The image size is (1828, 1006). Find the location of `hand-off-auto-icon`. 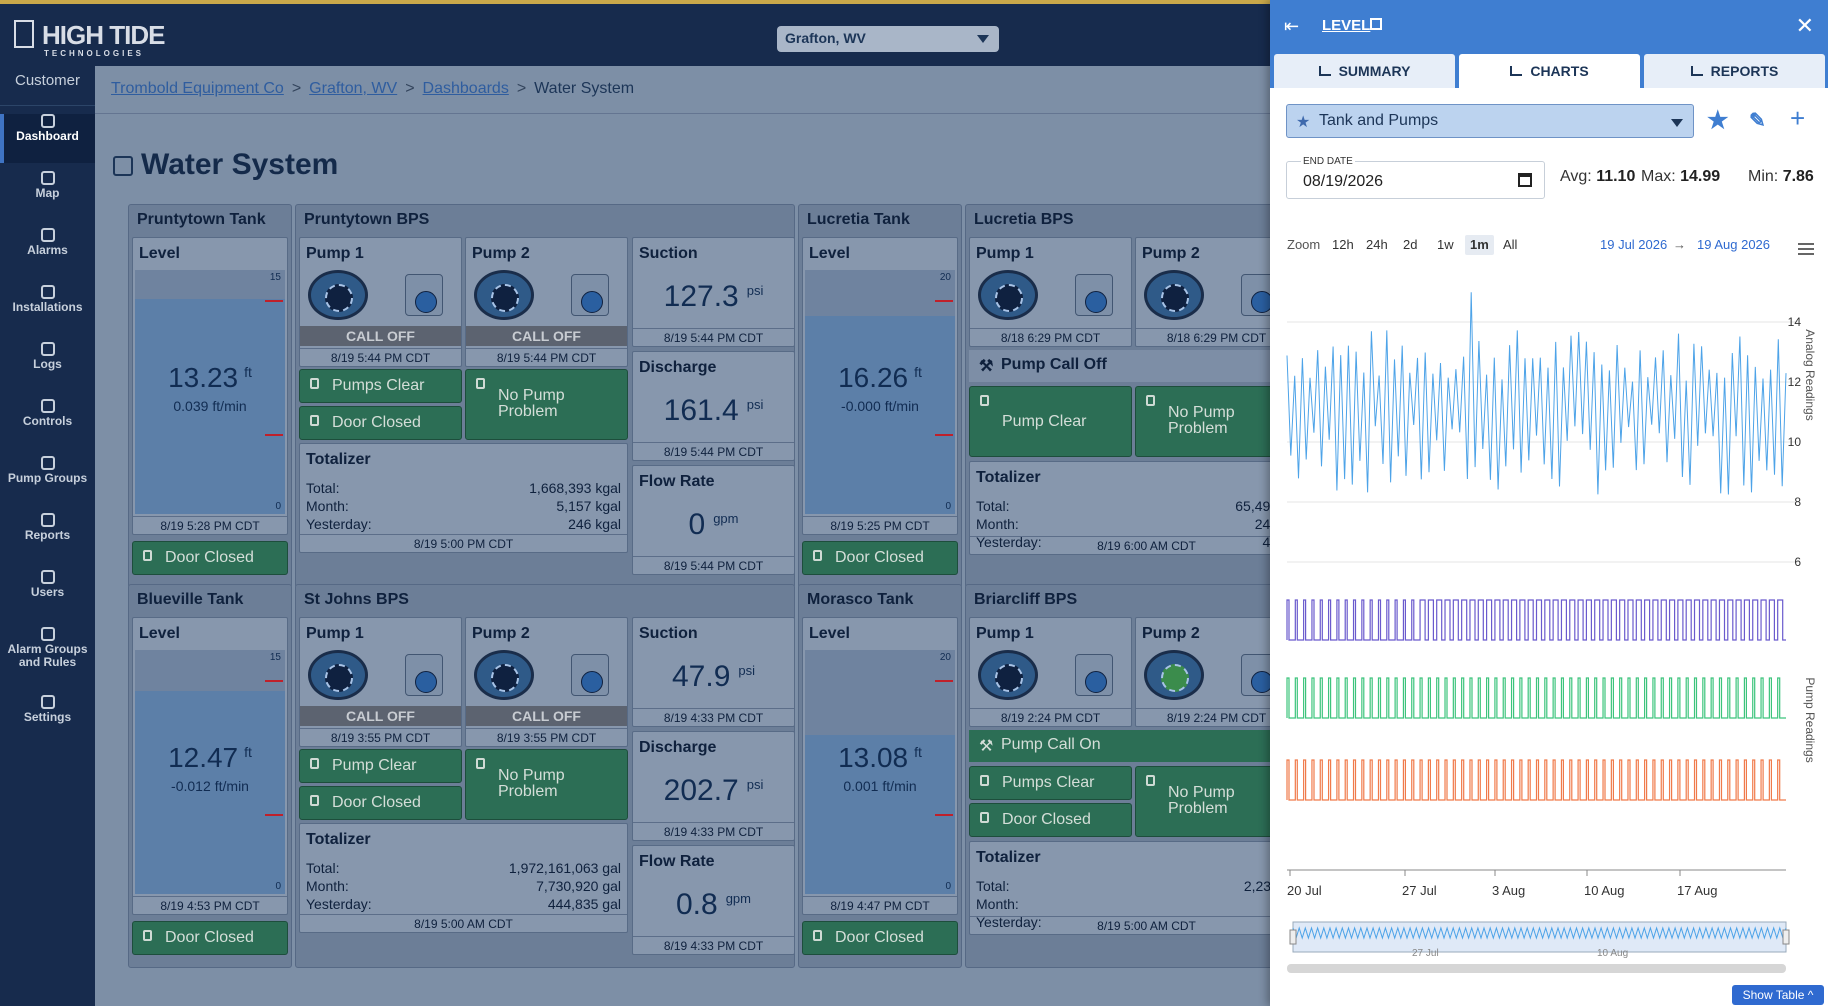

hand-off-auto-icon is located at coordinates (424, 675).